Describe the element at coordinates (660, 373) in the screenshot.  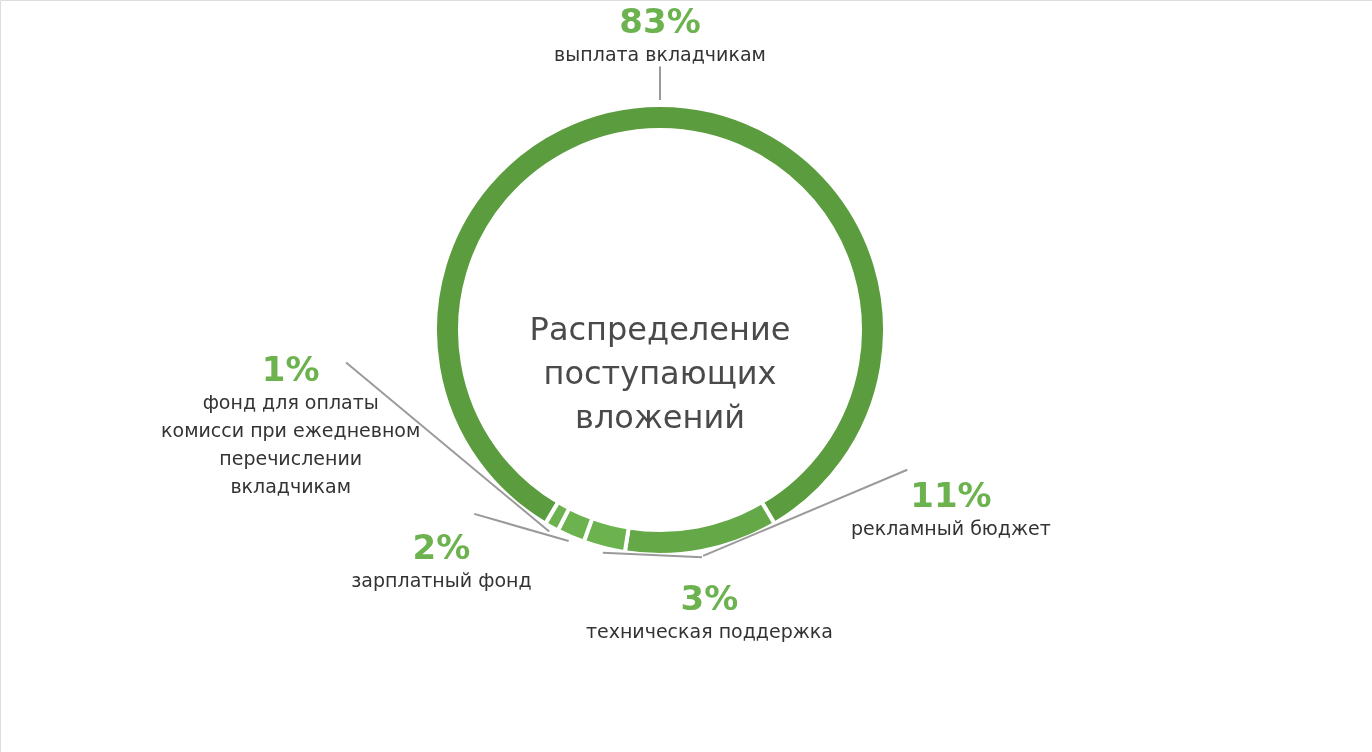
I see `text: Распределение поступающих вложений` at that location.